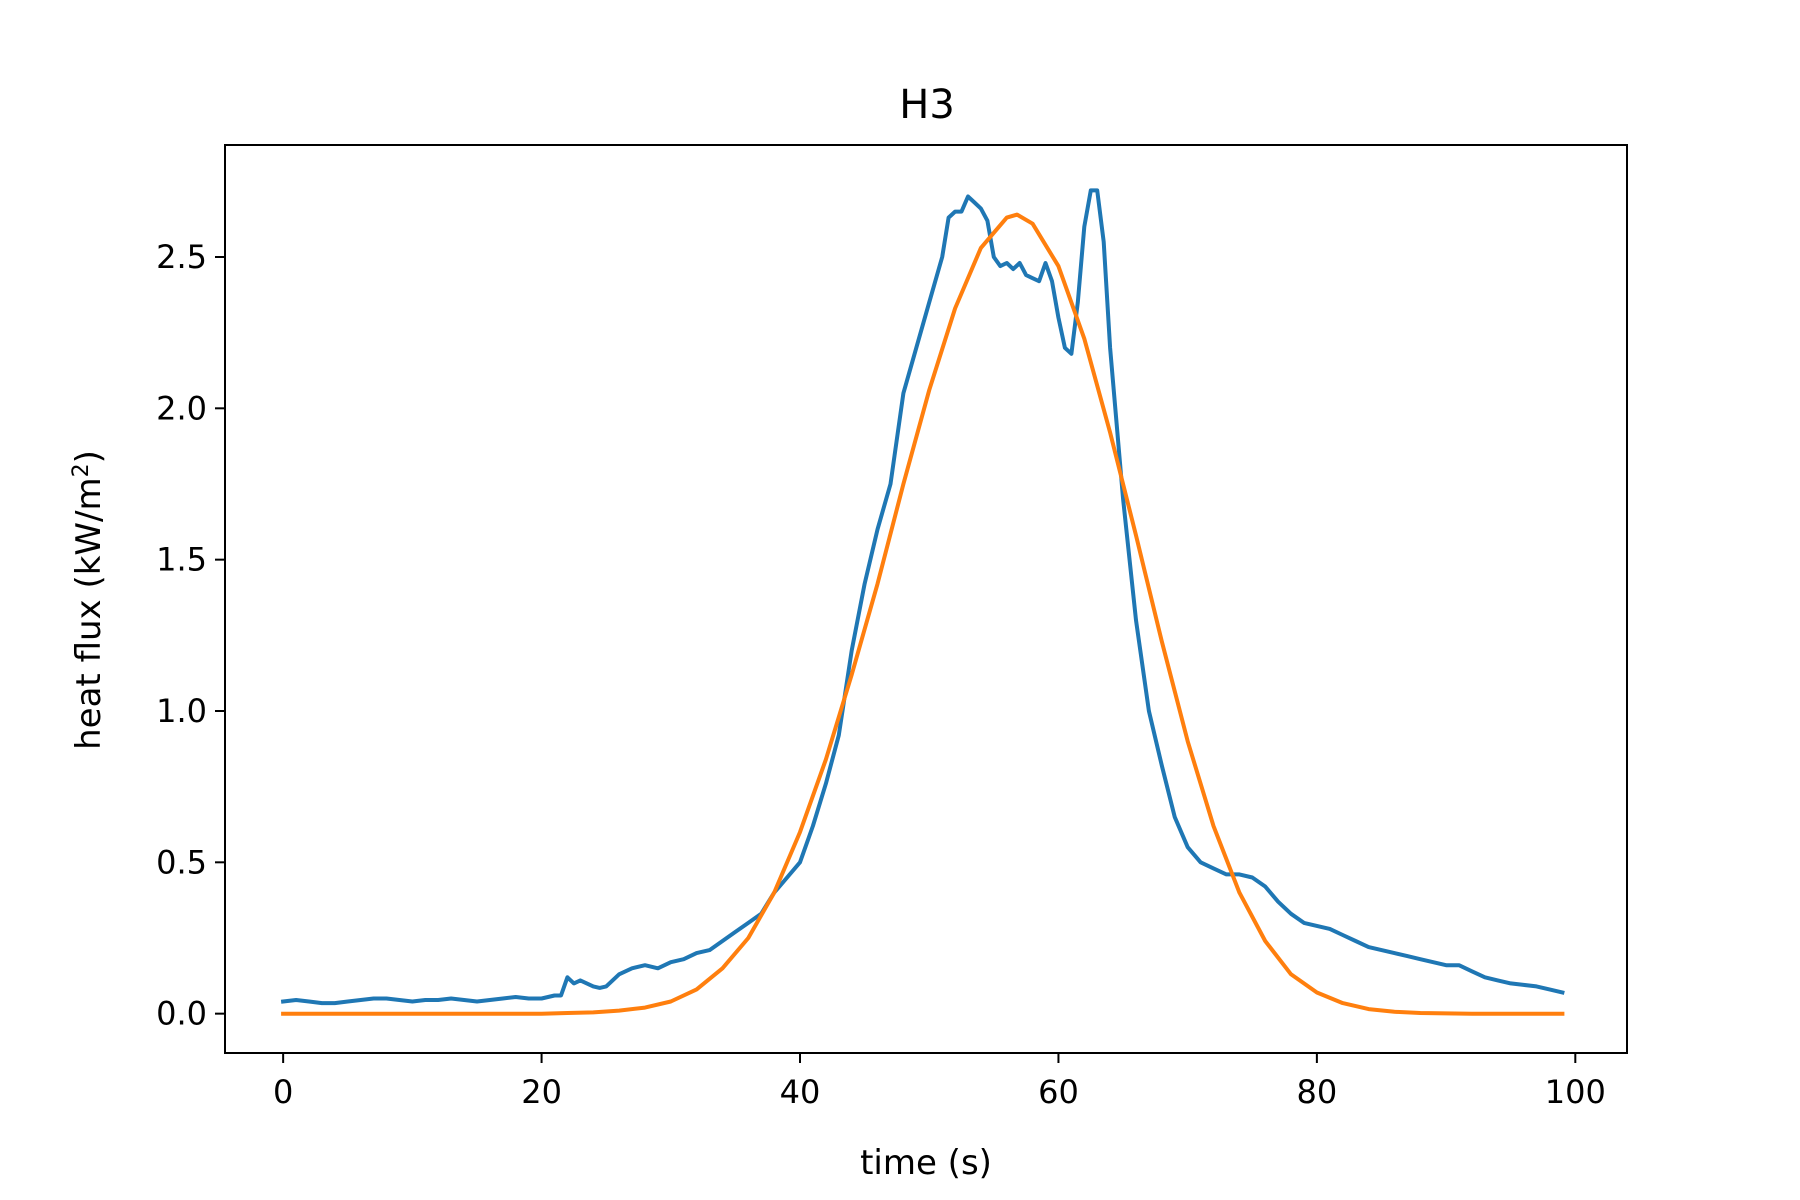  I want to click on y-axis-title: heat flux (kW/m2), so click(89, 600).